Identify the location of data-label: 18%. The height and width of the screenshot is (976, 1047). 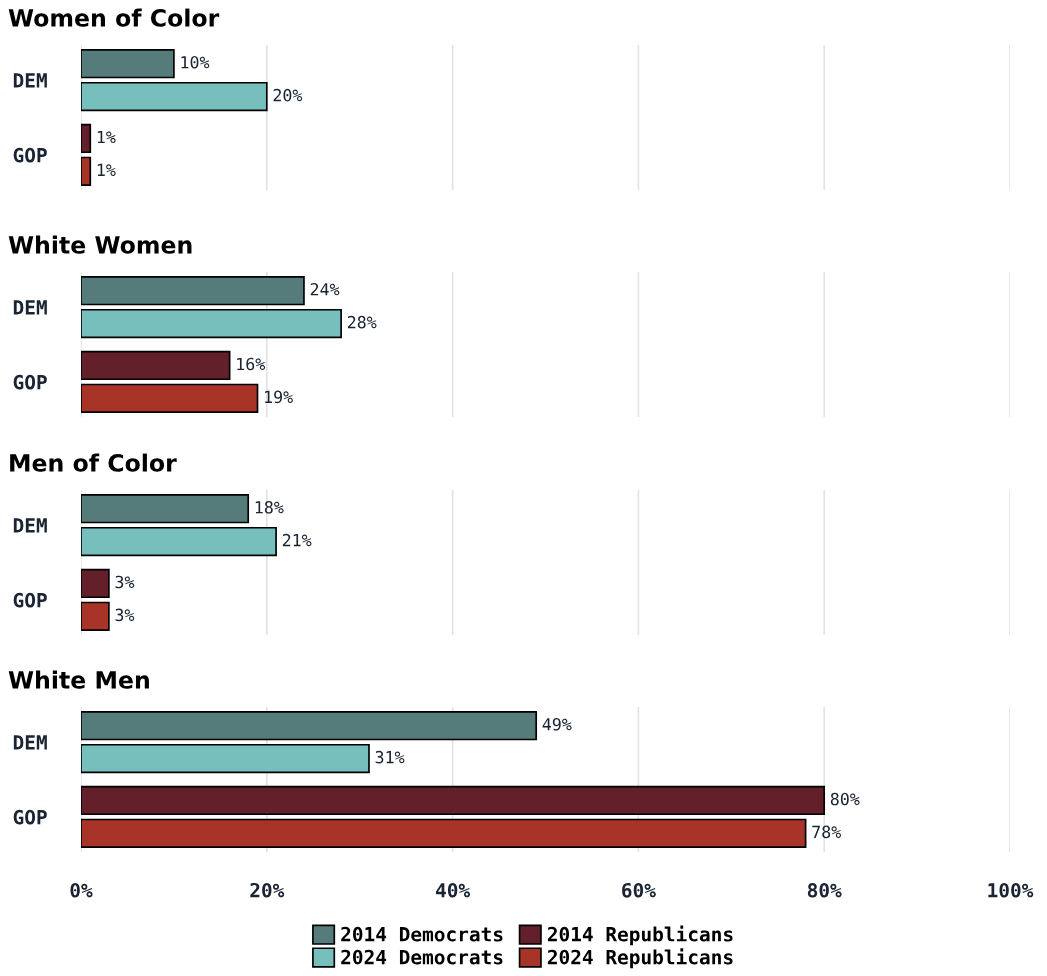
(269, 507).